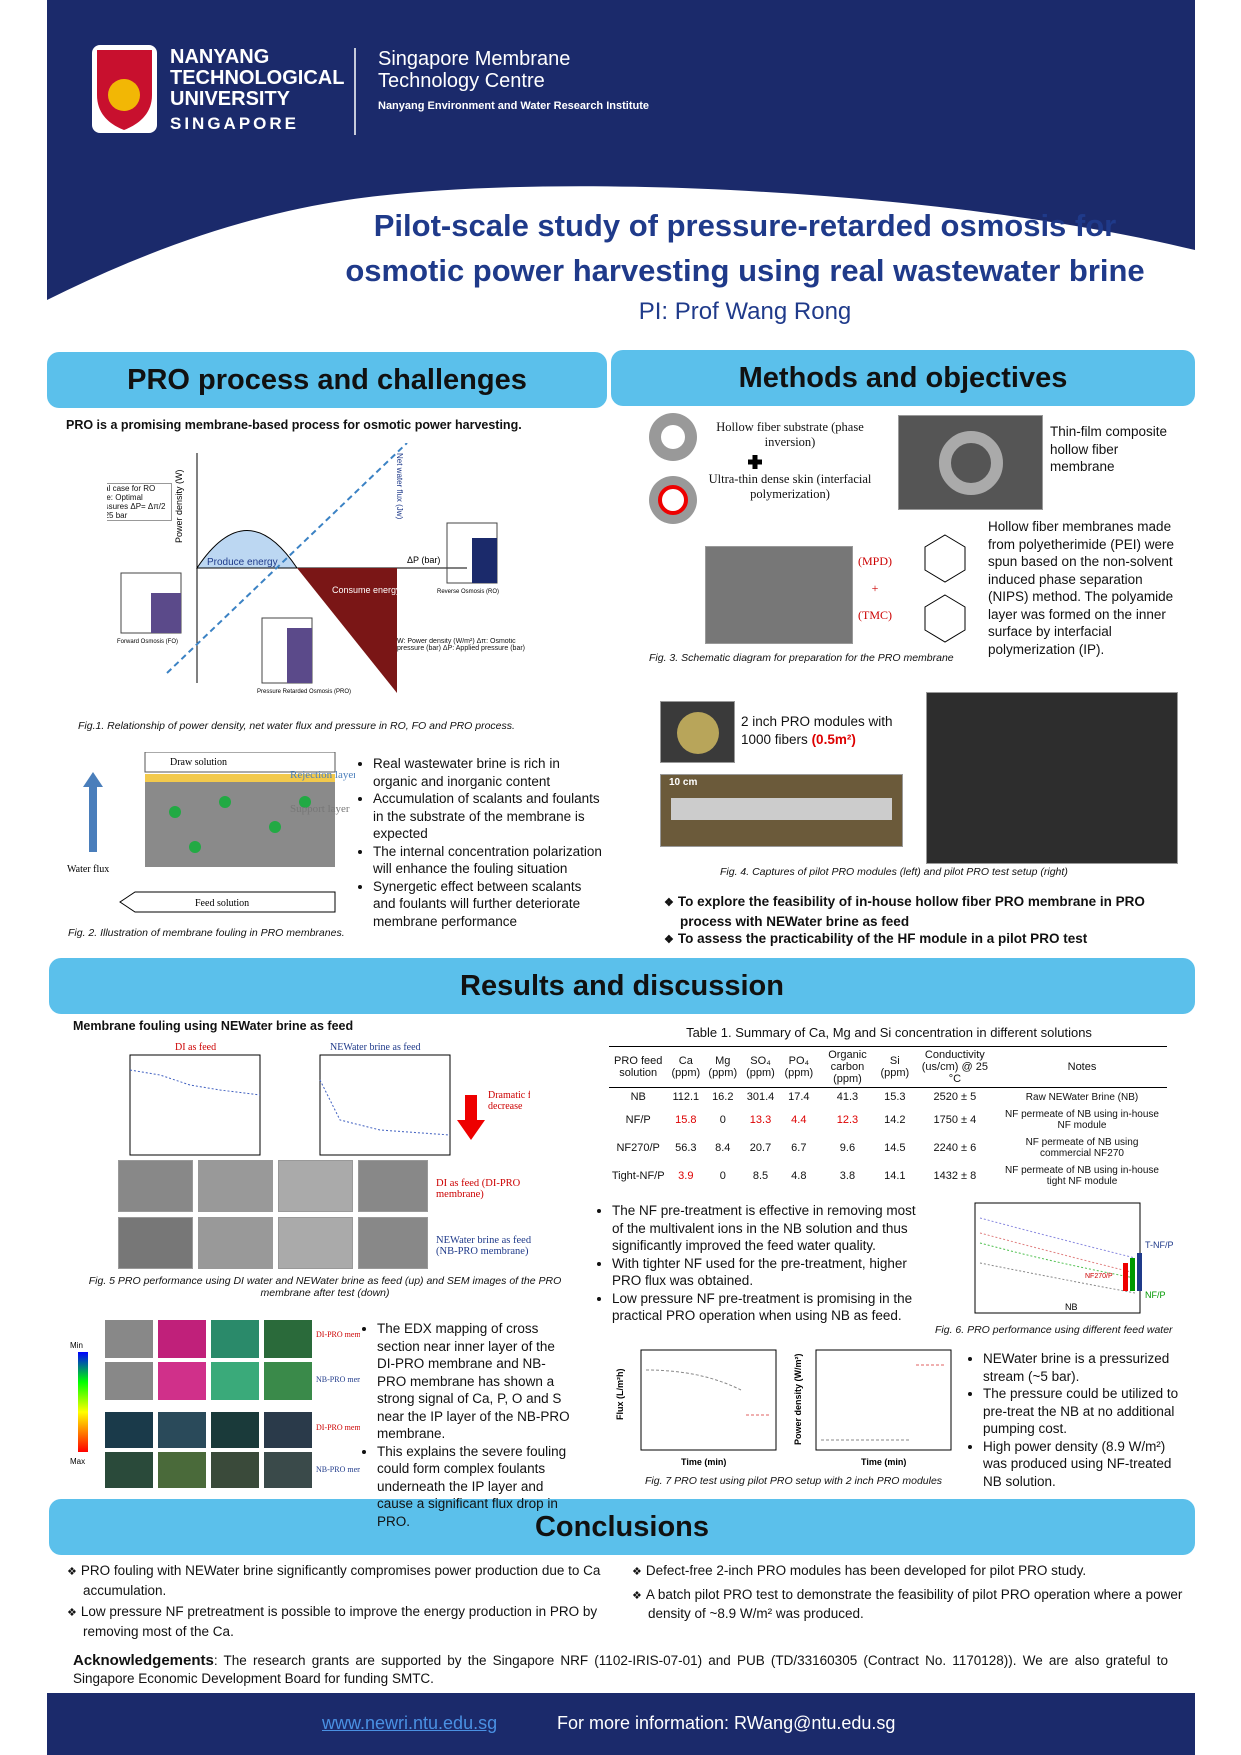 The width and height of the screenshot is (1241, 1755). I want to click on fig-label: Consume energy, so click(366, 590).